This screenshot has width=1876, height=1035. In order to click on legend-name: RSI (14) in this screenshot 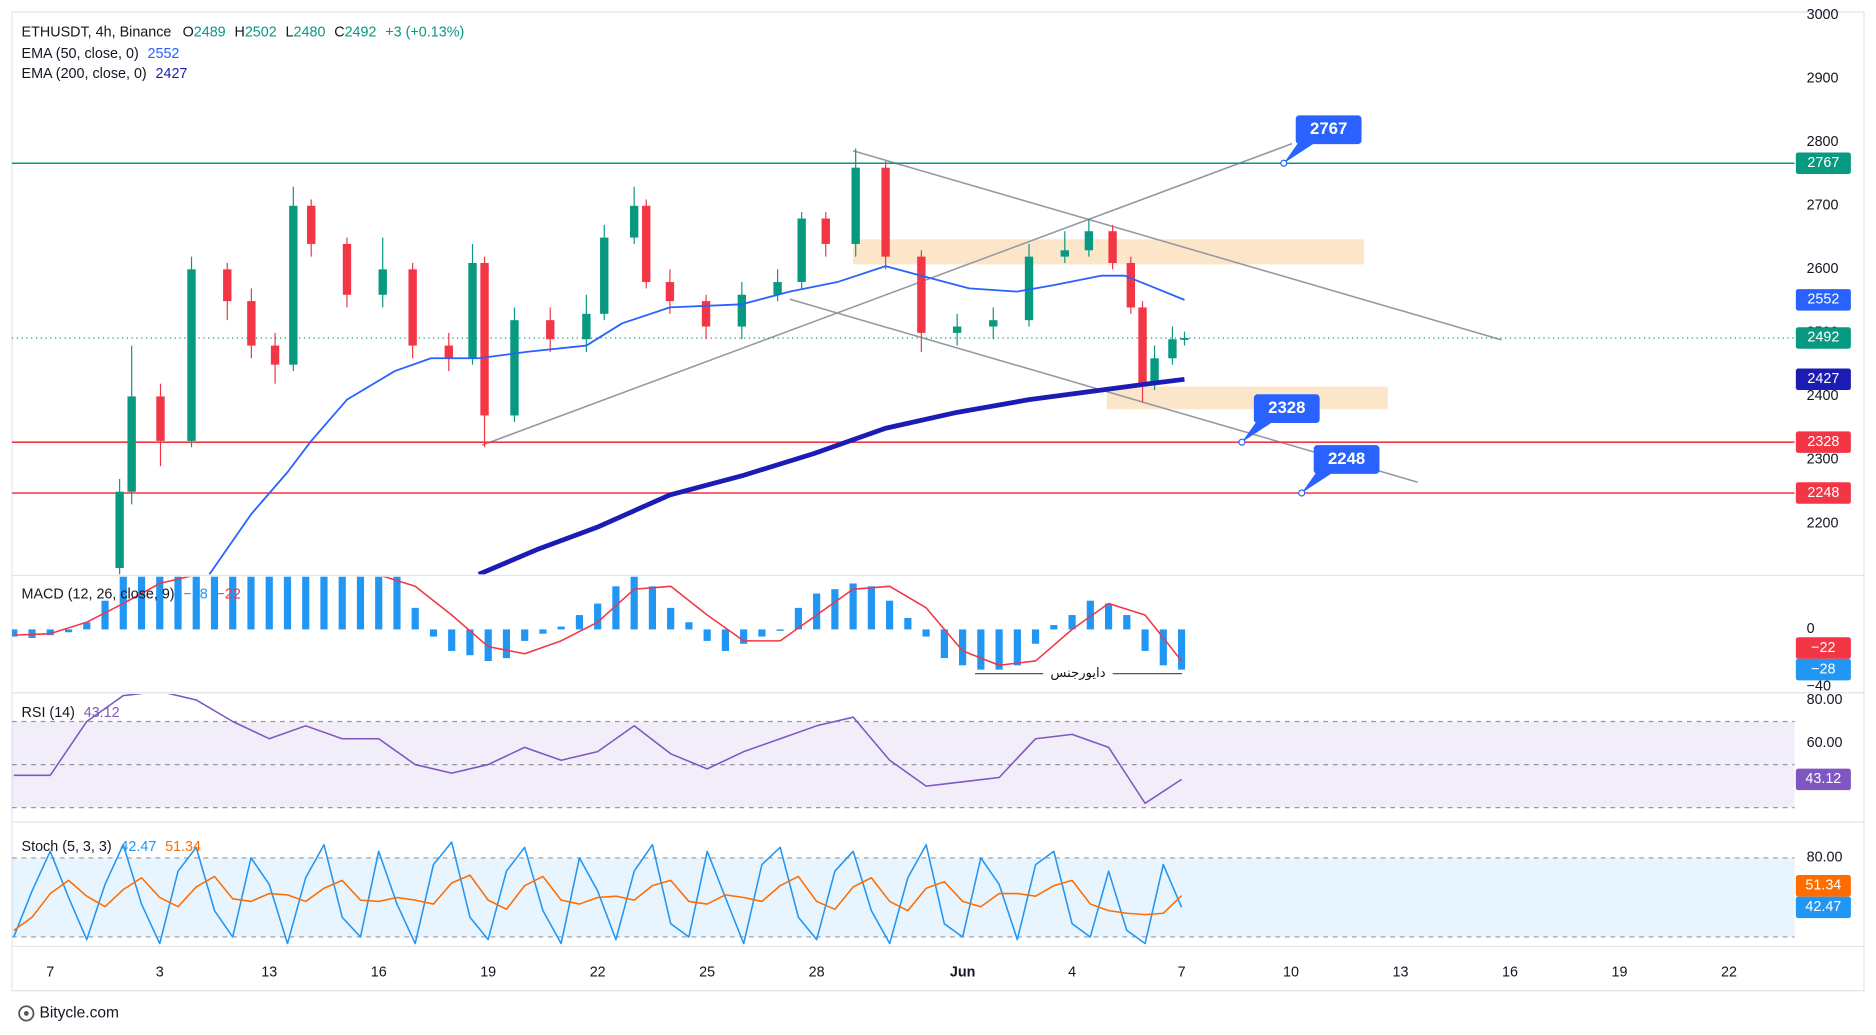, I will do `click(48, 713)`.